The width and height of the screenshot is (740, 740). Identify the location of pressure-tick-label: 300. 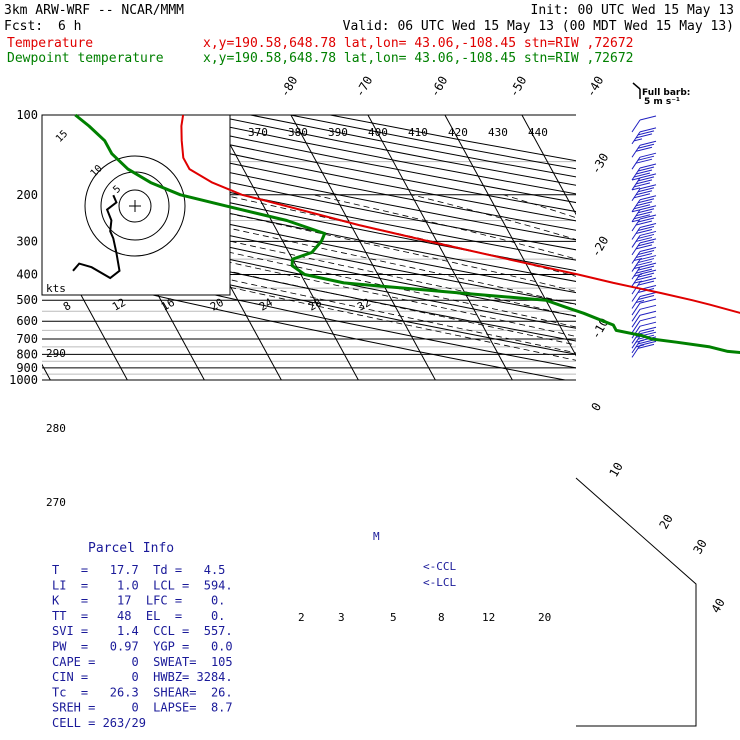
(27, 241).